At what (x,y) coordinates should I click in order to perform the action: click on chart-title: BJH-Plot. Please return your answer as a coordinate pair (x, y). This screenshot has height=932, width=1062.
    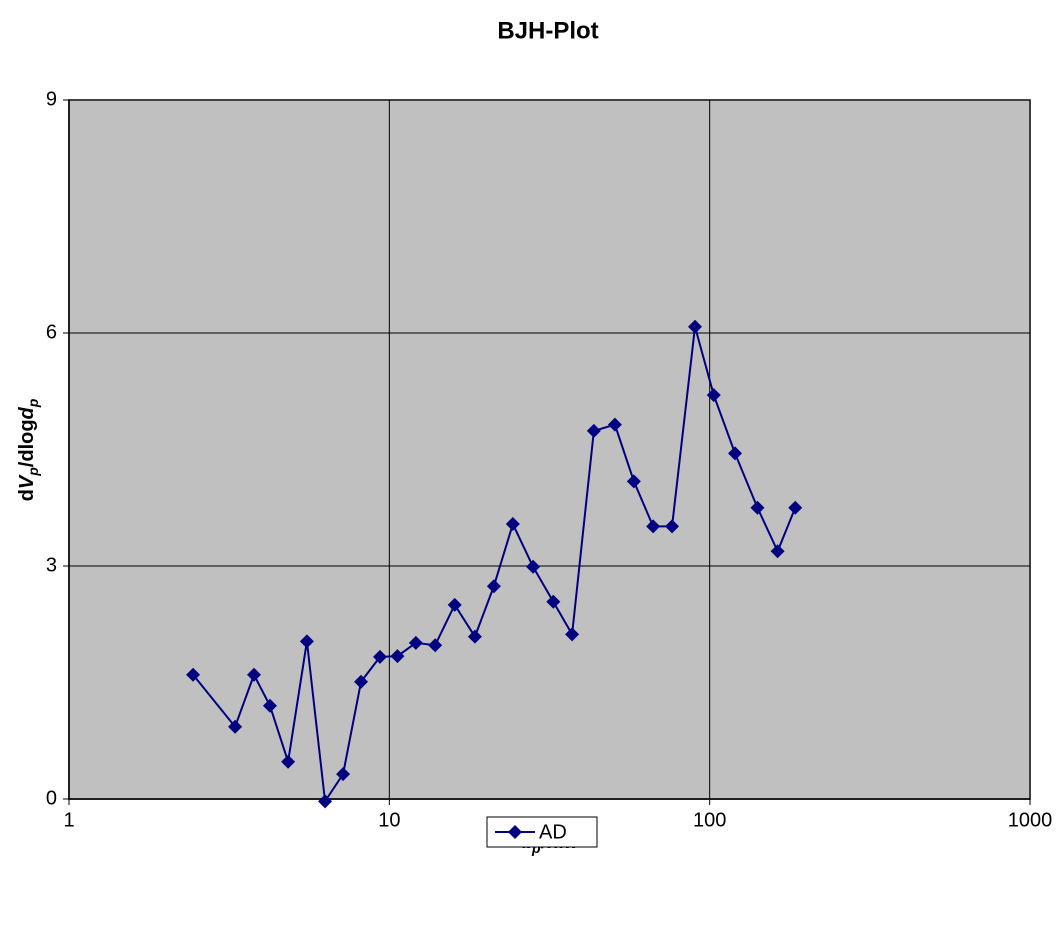
    Looking at the image, I should click on (547, 30).